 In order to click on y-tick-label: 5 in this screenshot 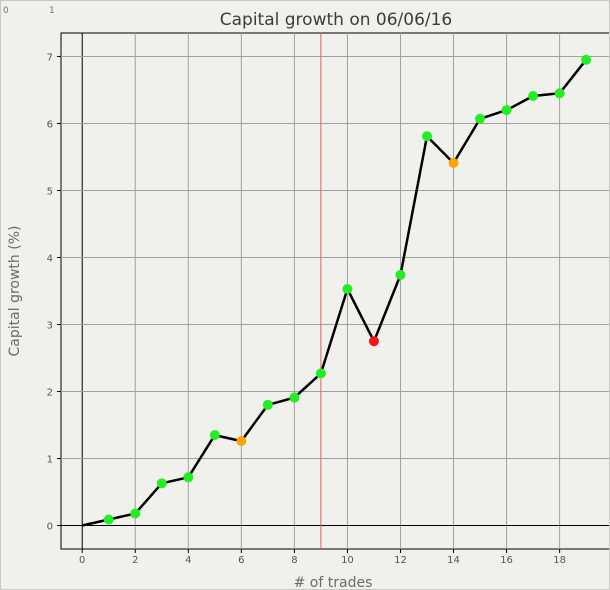, I will do `click(50, 191)`.